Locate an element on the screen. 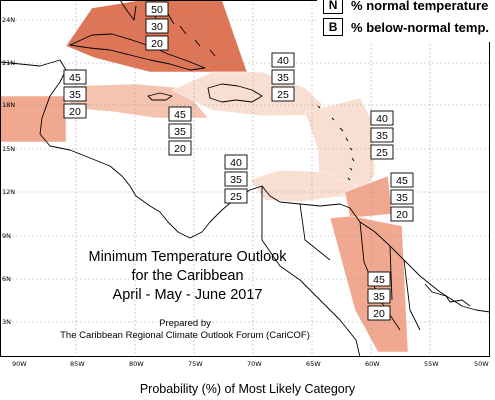 The height and width of the screenshot is (400, 495). lon-label: 90W is located at coordinates (19, 364).